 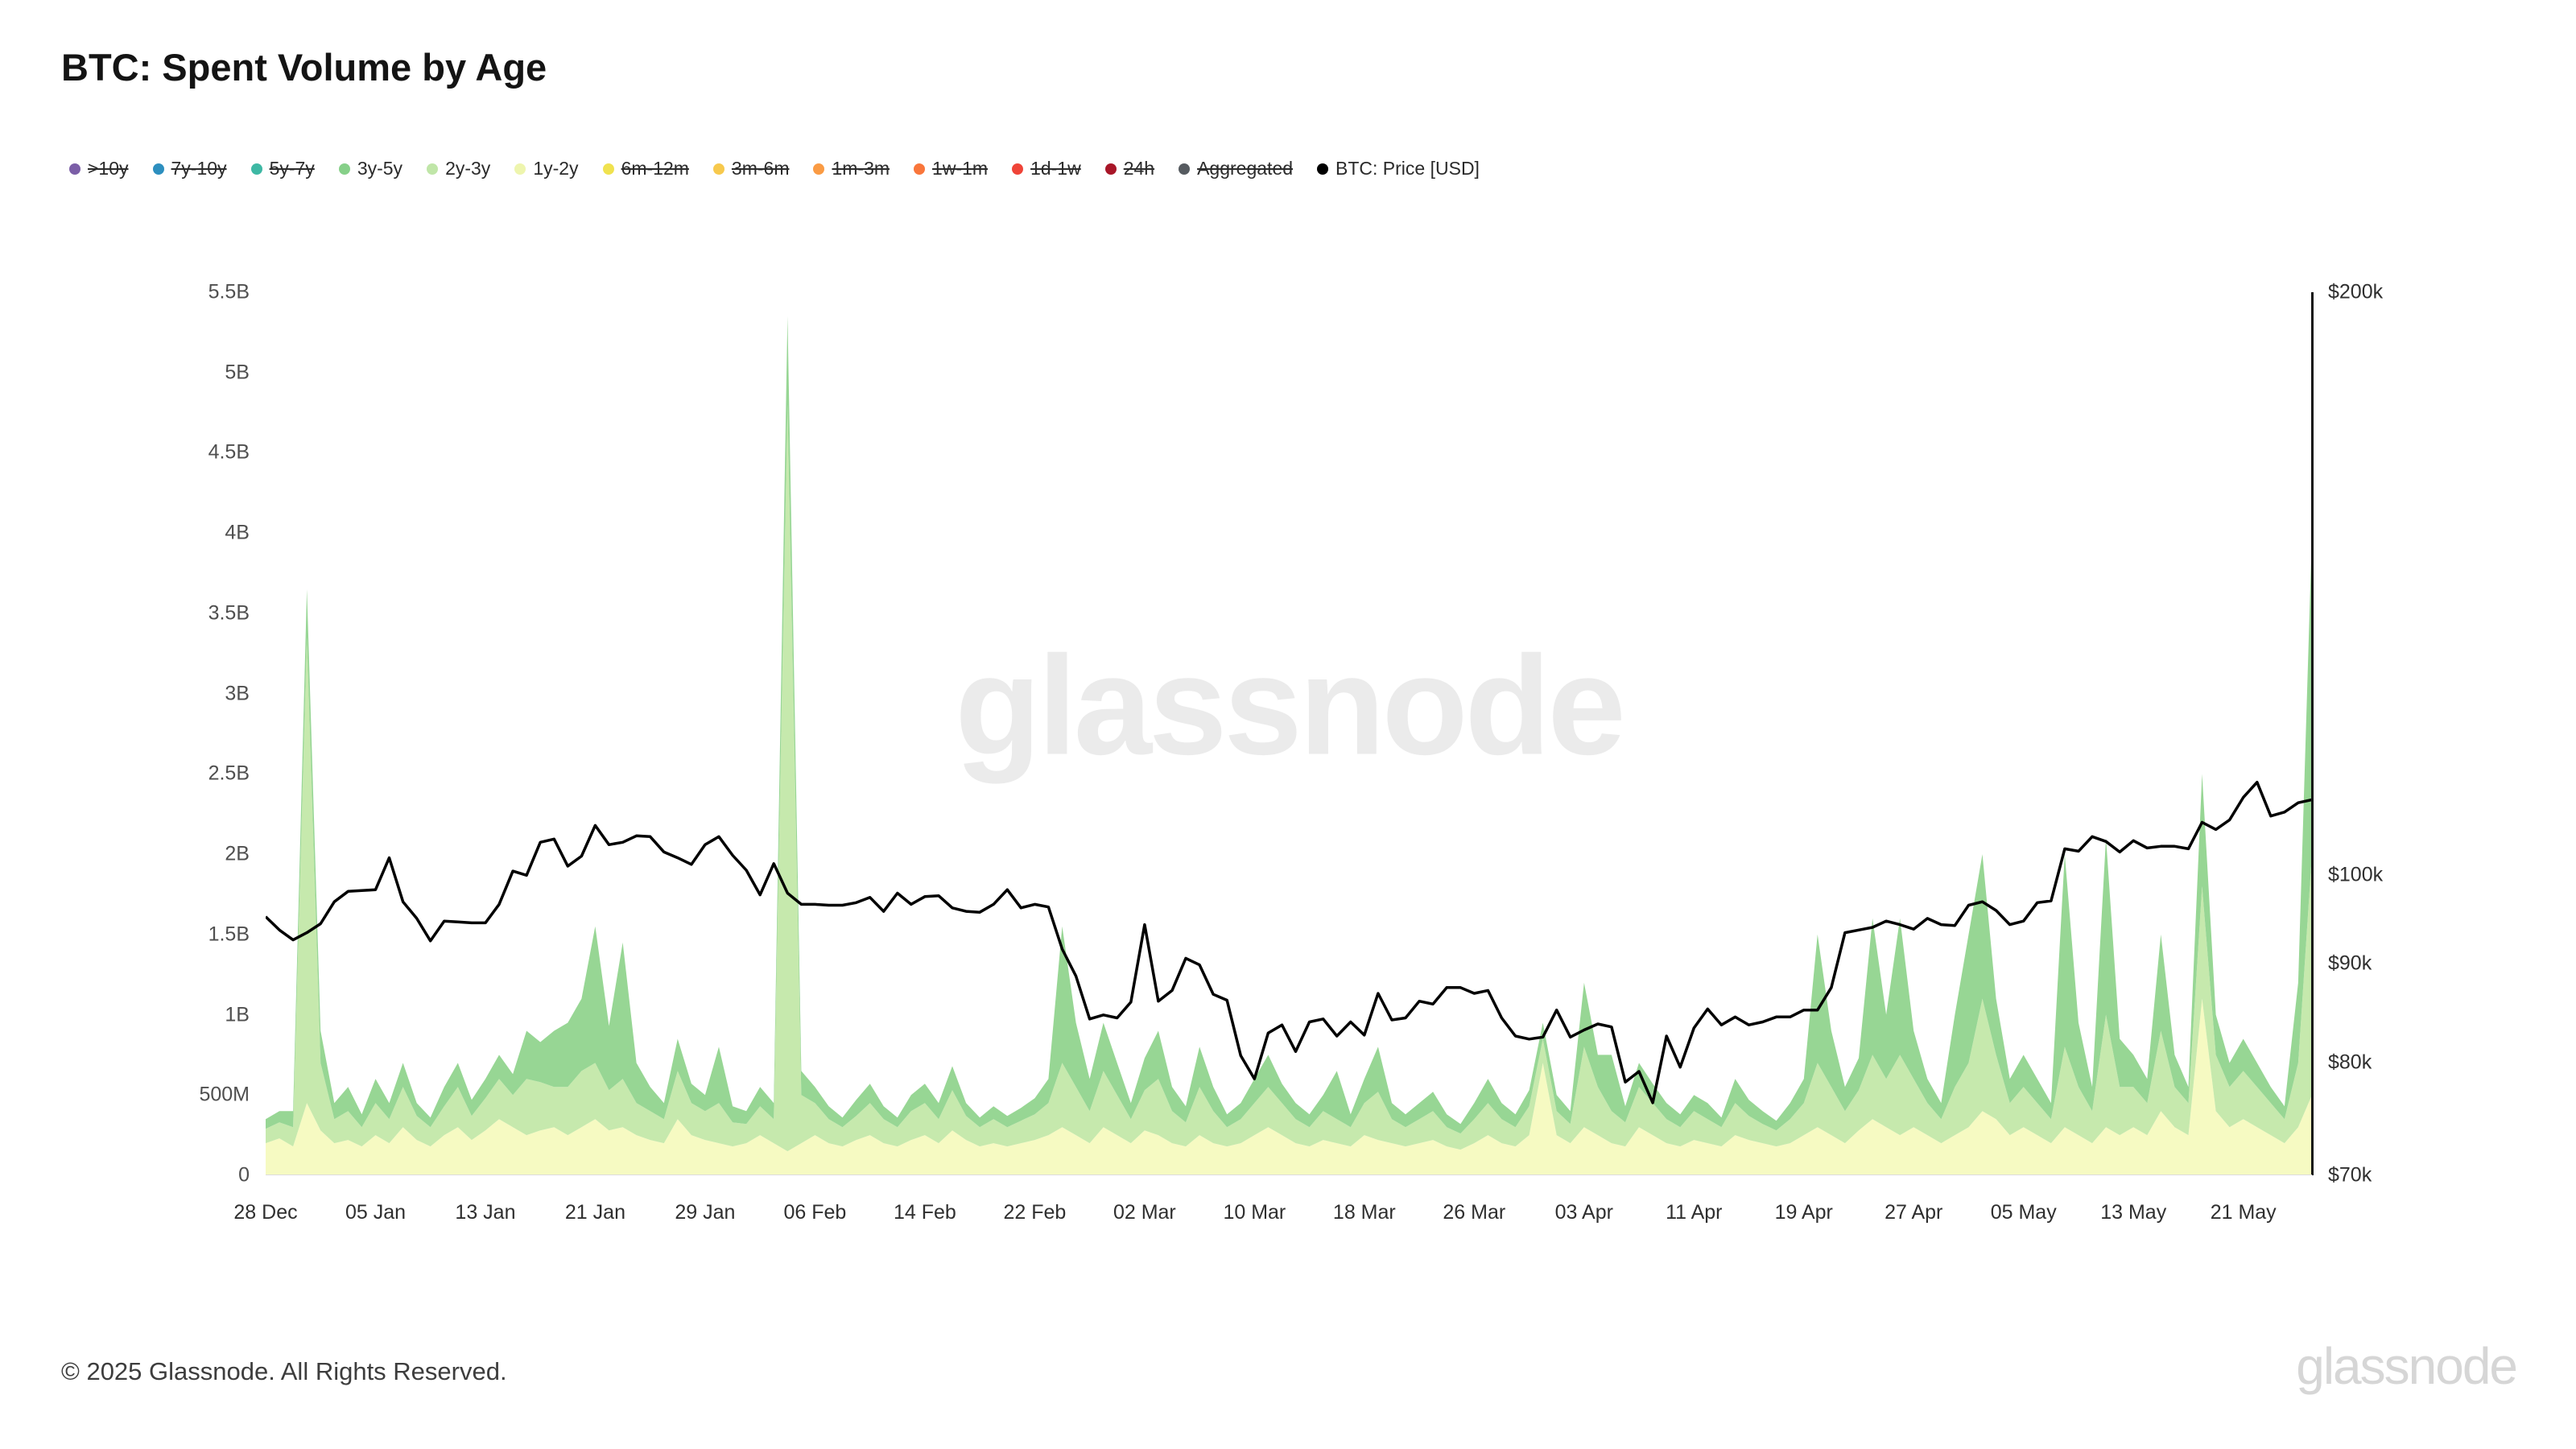 I want to click on x-axis-tick: 22 Feb, so click(x=1035, y=1212).